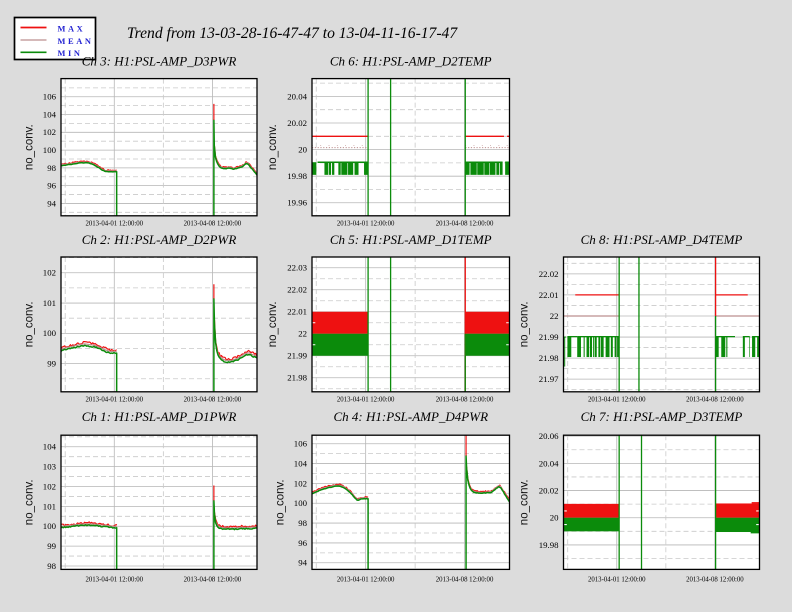  What do you see at coordinates (159, 239) in the screenshot?
I see `svg-text: Ch 2: H1:PSL-AMP_D2PWR` at bounding box center [159, 239].